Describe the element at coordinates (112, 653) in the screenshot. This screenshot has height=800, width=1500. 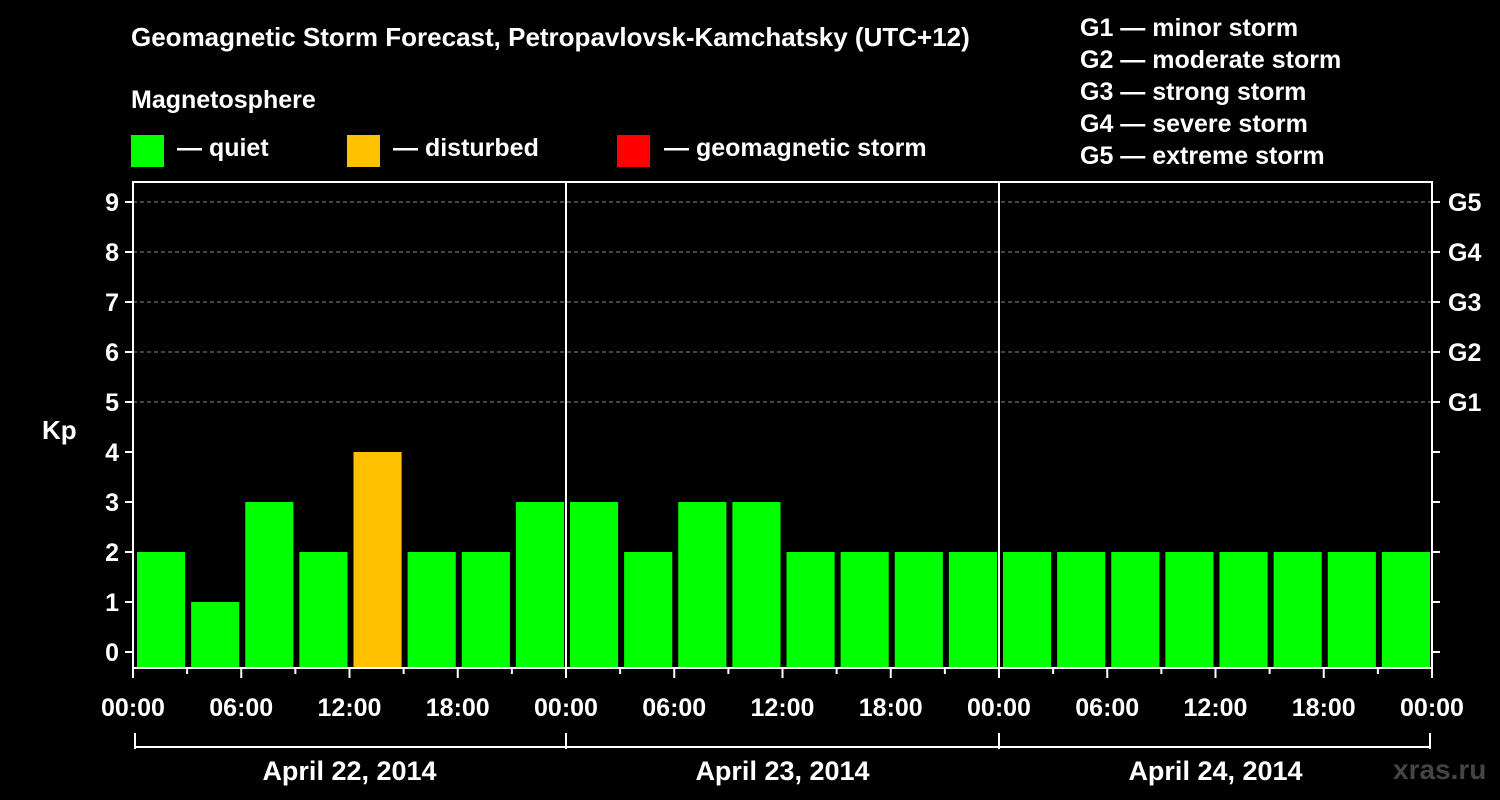
I see `y-tick-label-0: 0` at that location.